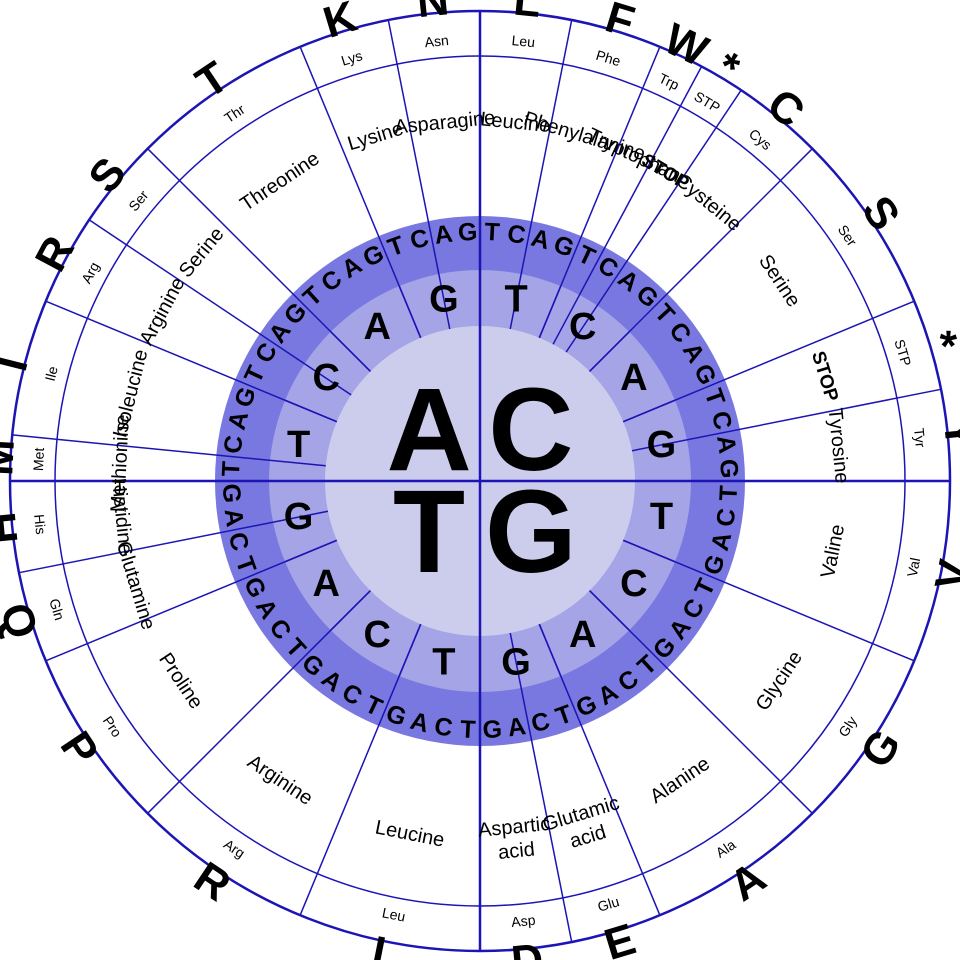  Describe the element at coordinates (608, 58) in the screenshot. I see `amino-acid-abbr: Phe` at that location.